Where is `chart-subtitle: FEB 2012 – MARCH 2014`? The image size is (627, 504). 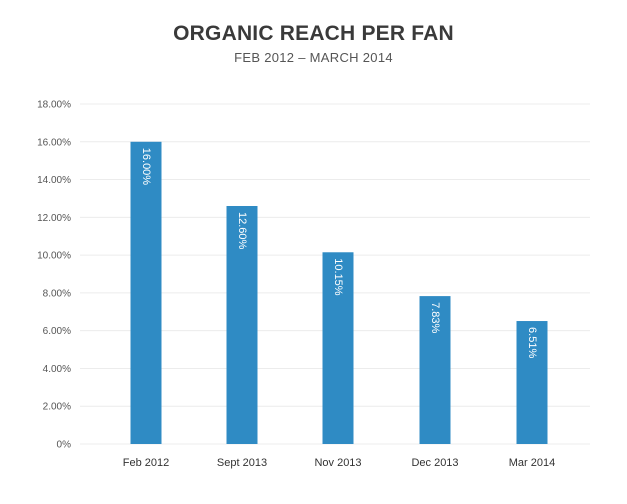 chart-subtitle: FEB 2012 – MARCH 2014 is located at coordinates (313, 57).